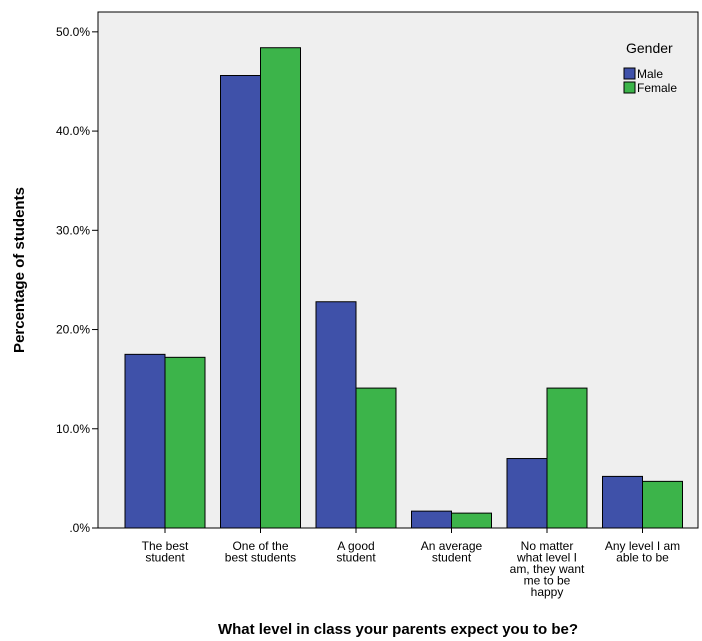 Image resolution: width=702 pixels, height=641 pixels. What do you see at coordinates (650, 74) in the screenshot?
I see `legend-label-male: Male` at bounding box center [650, 74].